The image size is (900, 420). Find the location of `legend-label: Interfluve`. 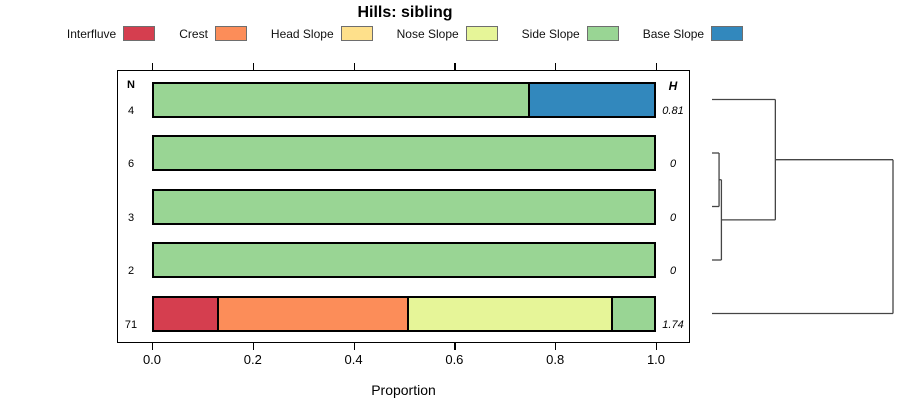

legend-label: Interfluve is located at coordinates (91, 33).